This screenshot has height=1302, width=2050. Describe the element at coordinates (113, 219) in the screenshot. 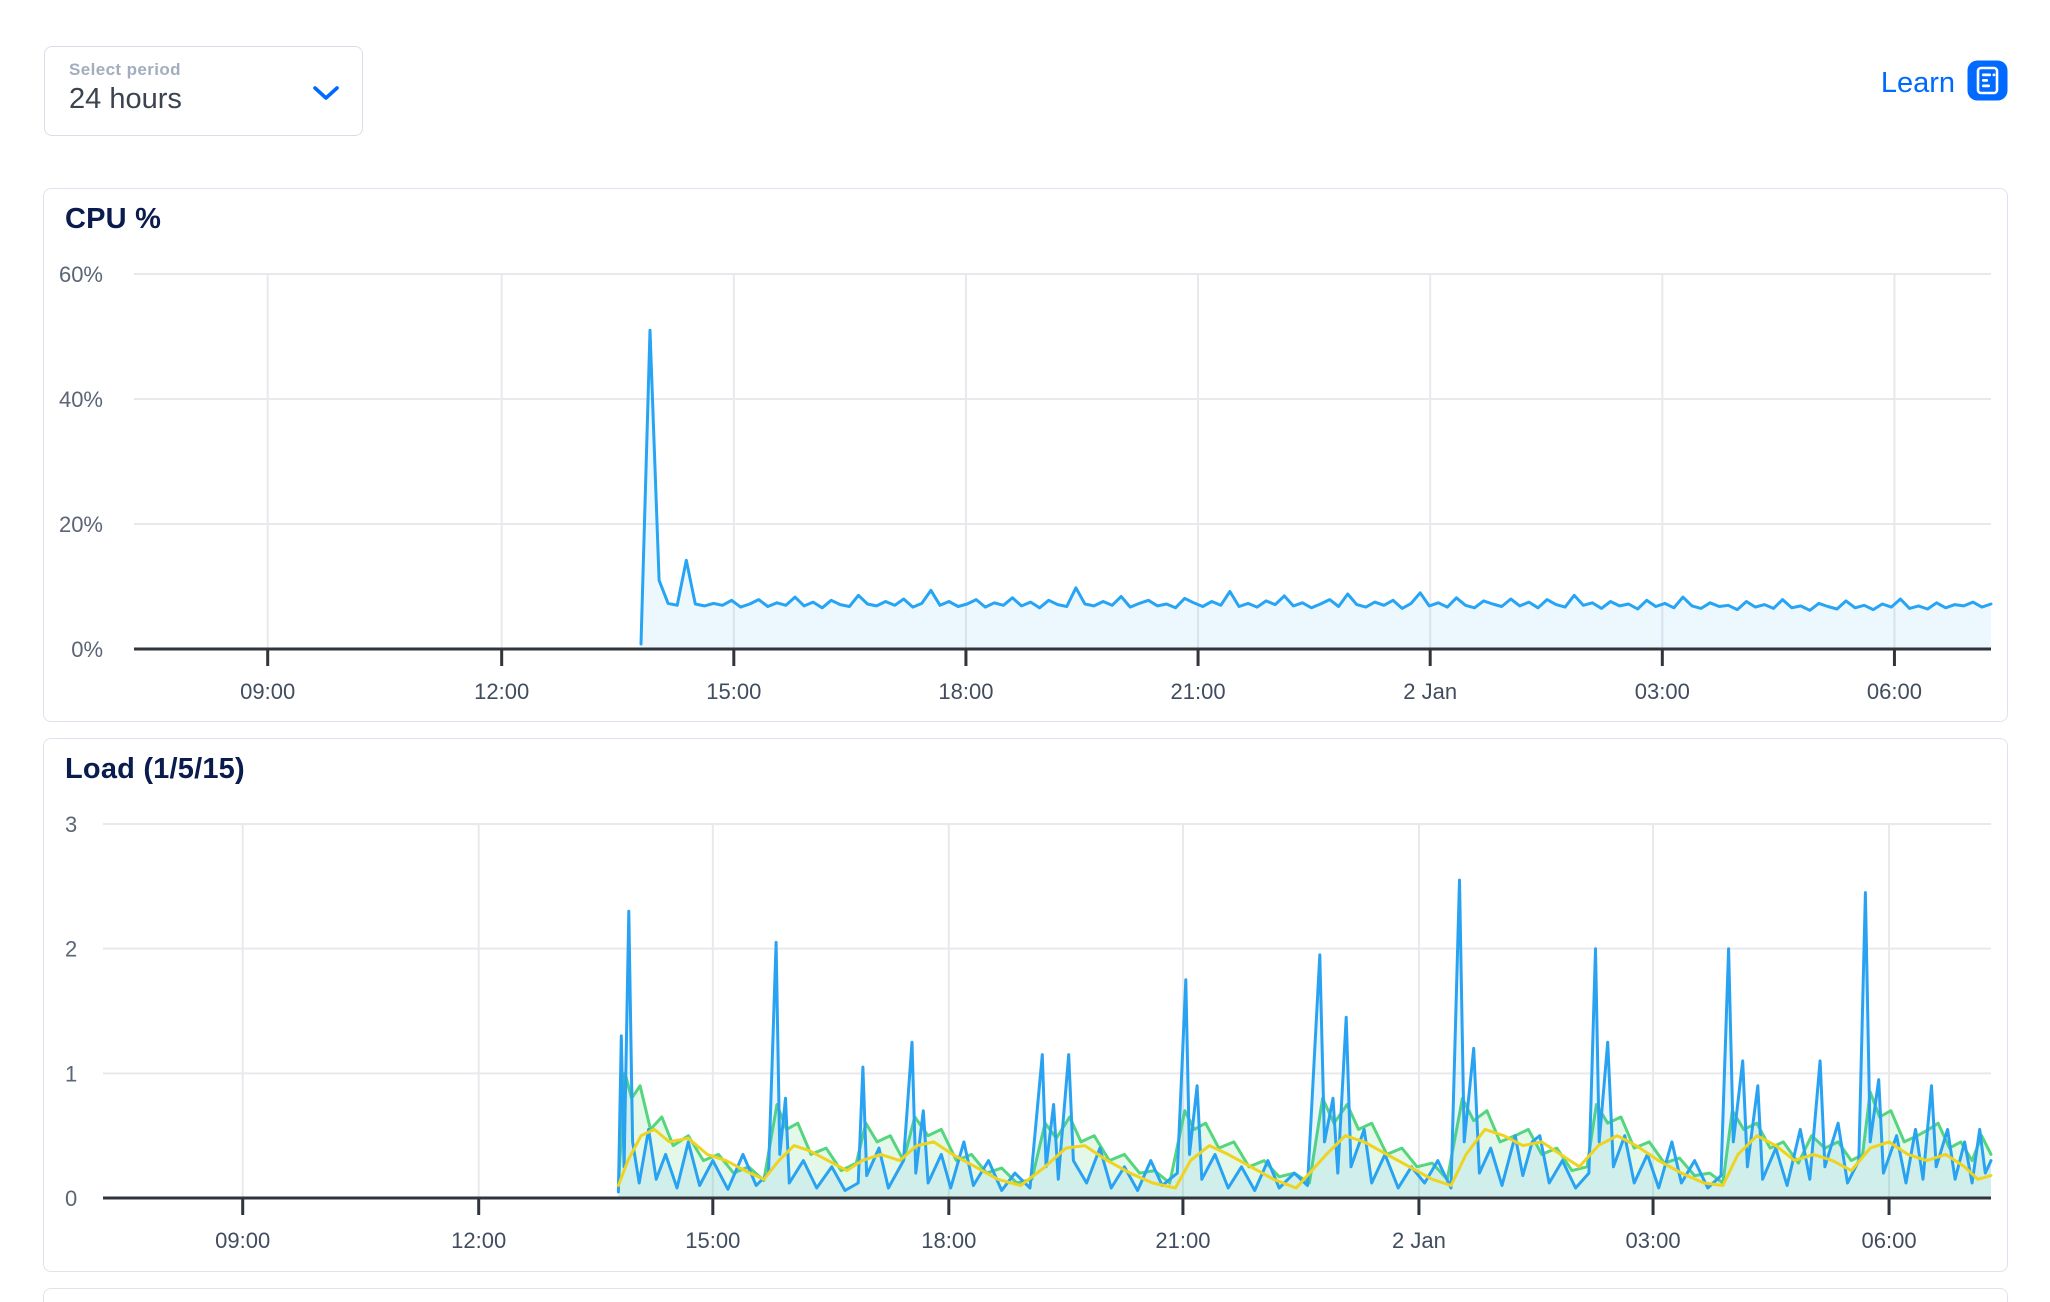

I see `cpu-chart-title: CPU %` at that location.